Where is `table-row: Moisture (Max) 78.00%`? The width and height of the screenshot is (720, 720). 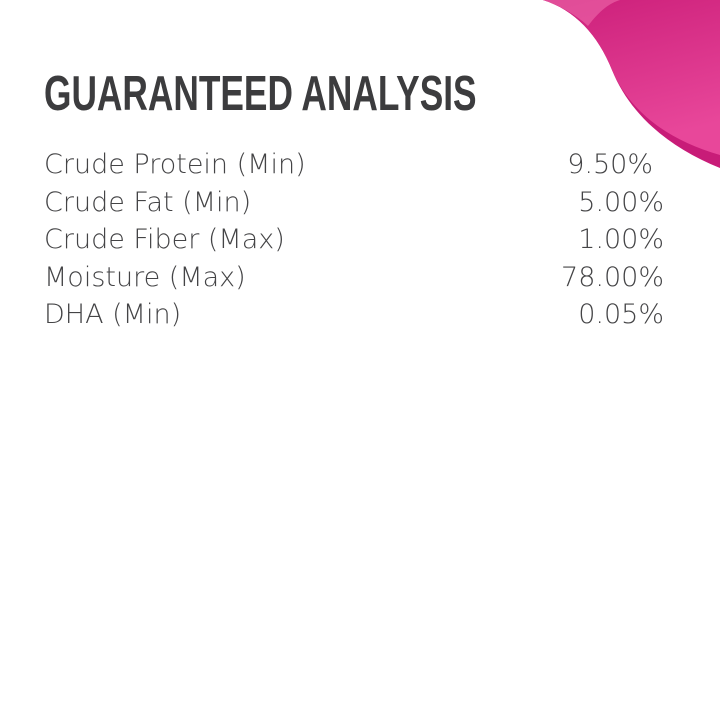 table-row: Moisture (Max) 78.00% is located at coordinates (354, 278).